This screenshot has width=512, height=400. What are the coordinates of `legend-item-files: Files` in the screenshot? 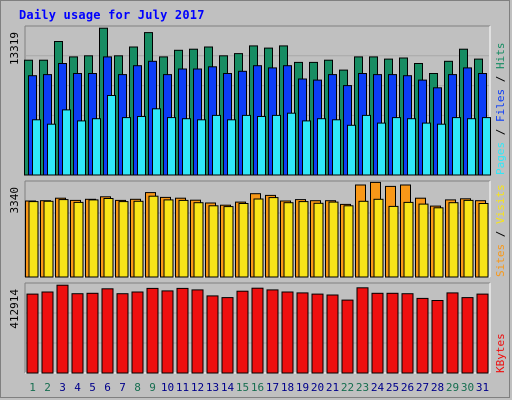 It's located at (500, 105).